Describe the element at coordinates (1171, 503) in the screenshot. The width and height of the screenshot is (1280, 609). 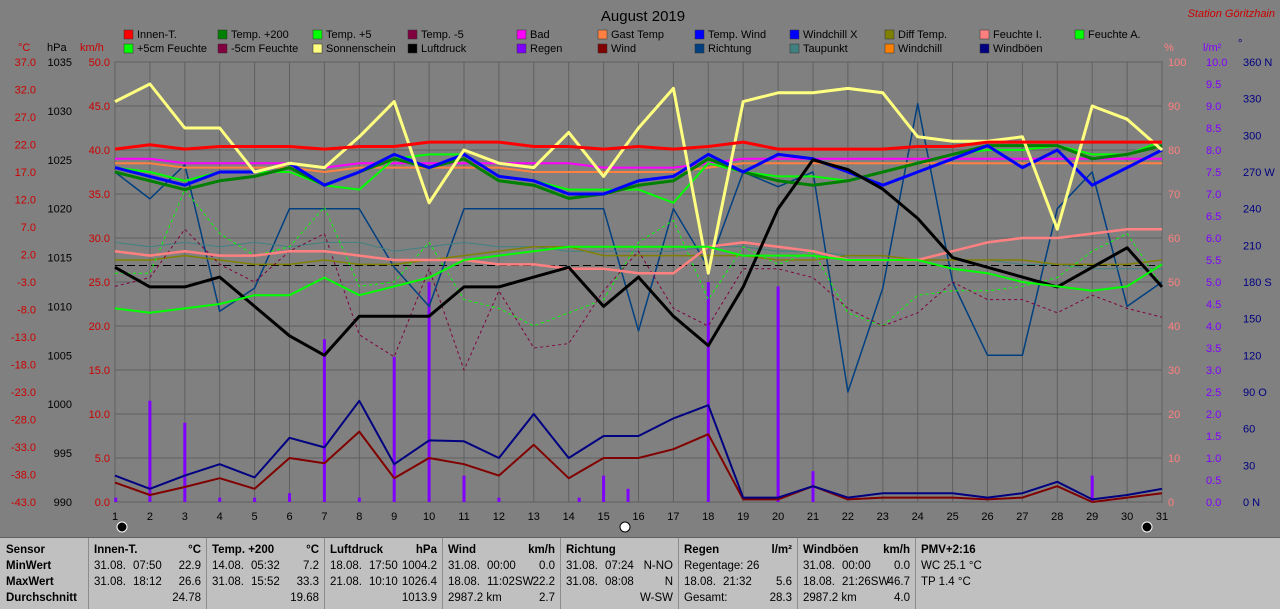
I see `tick-pct: 0` at that location.